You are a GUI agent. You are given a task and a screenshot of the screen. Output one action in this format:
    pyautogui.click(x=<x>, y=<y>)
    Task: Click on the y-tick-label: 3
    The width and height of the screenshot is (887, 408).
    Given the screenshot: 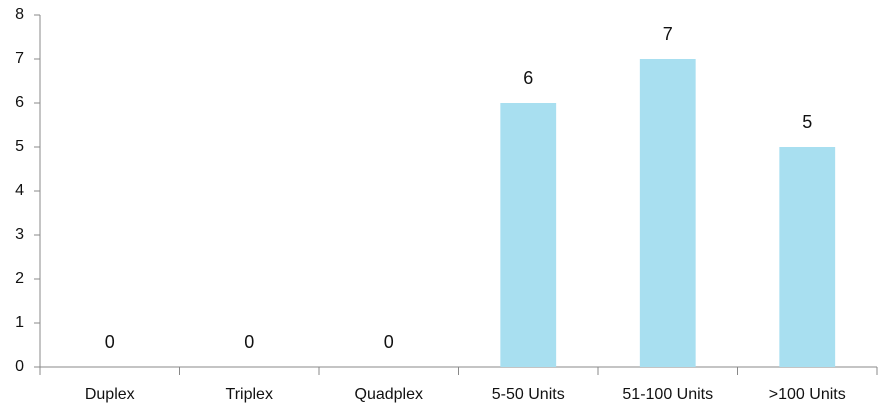 What is the action you would take?
    pyautogui.click(x=19, y=234)
    